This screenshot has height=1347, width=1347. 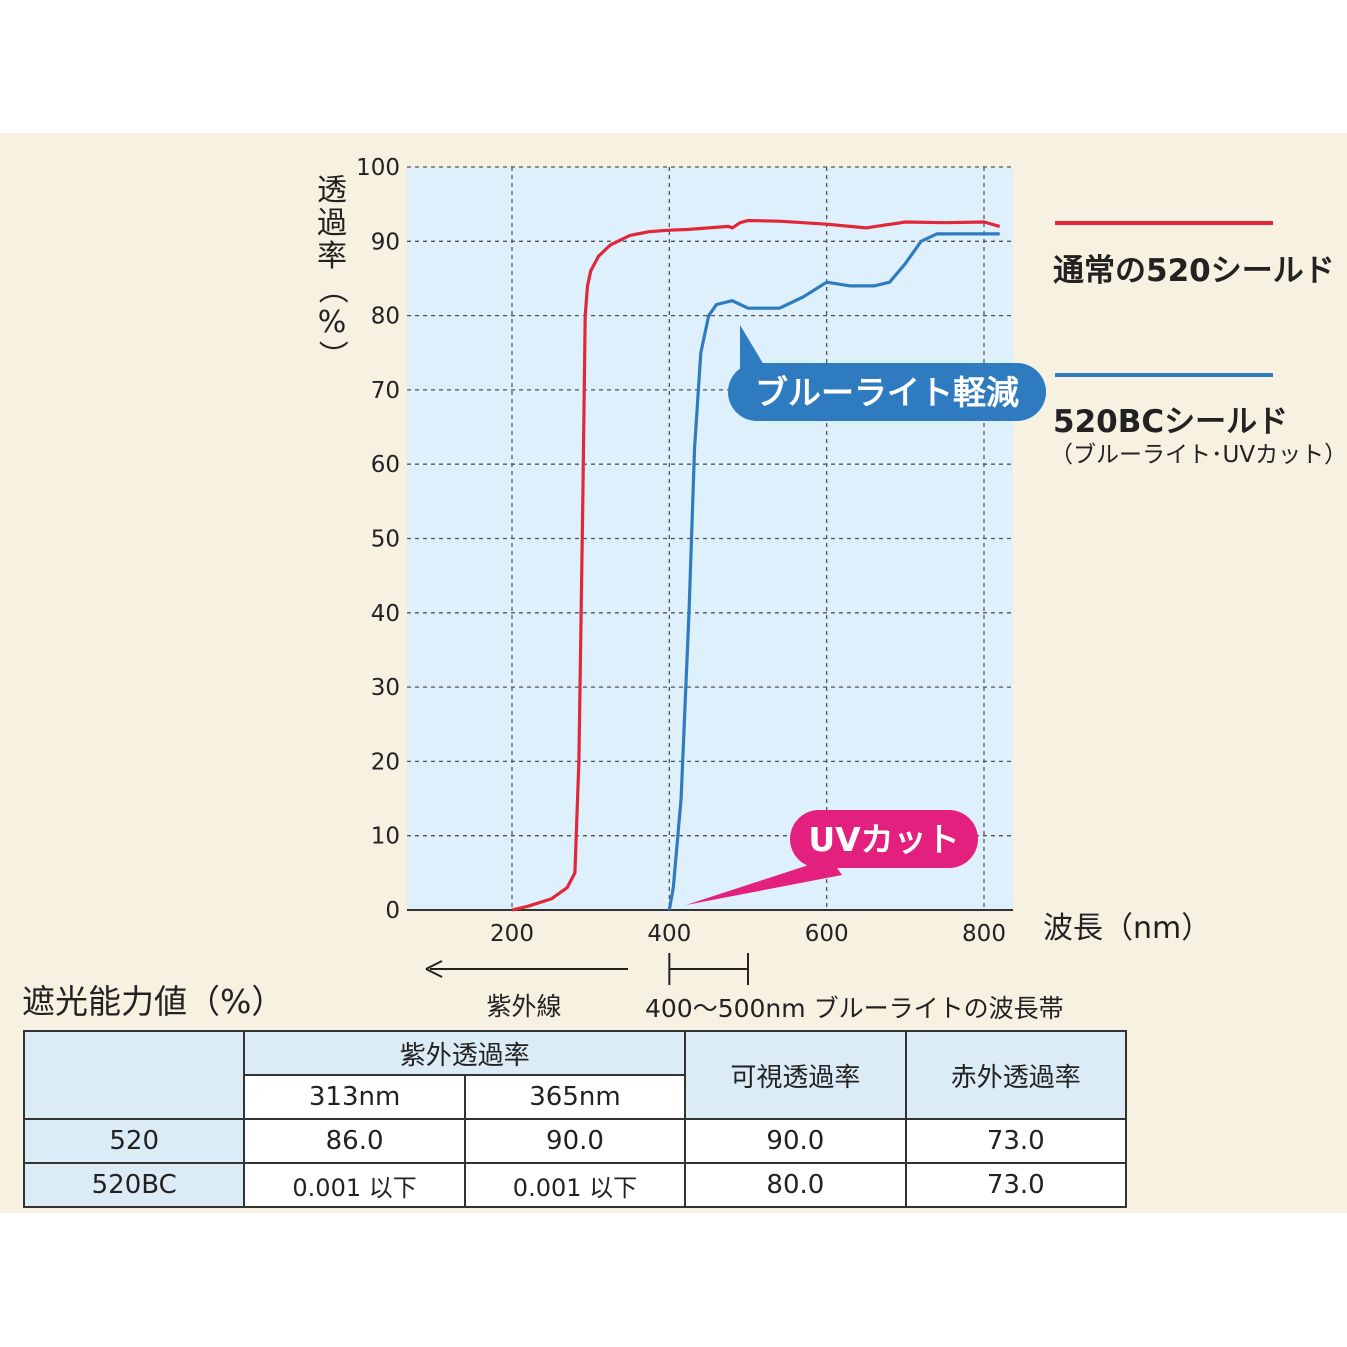 What do you see at coordinates (385, 614) in the screenshot?
I see `y-tick-label: 40` at bounding box center [385, 614].